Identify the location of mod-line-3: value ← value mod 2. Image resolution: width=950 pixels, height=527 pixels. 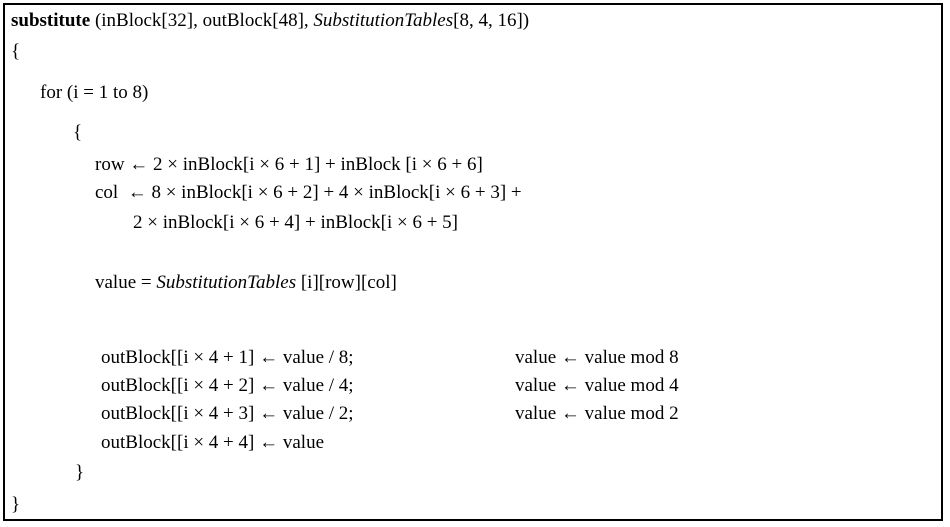
(597, 413).